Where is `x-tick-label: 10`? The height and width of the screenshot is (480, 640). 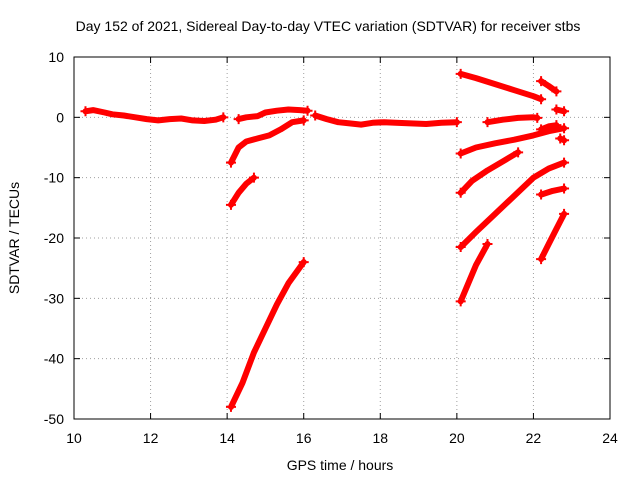
x-tick-label: 10 is located at coordinates (74, 438).